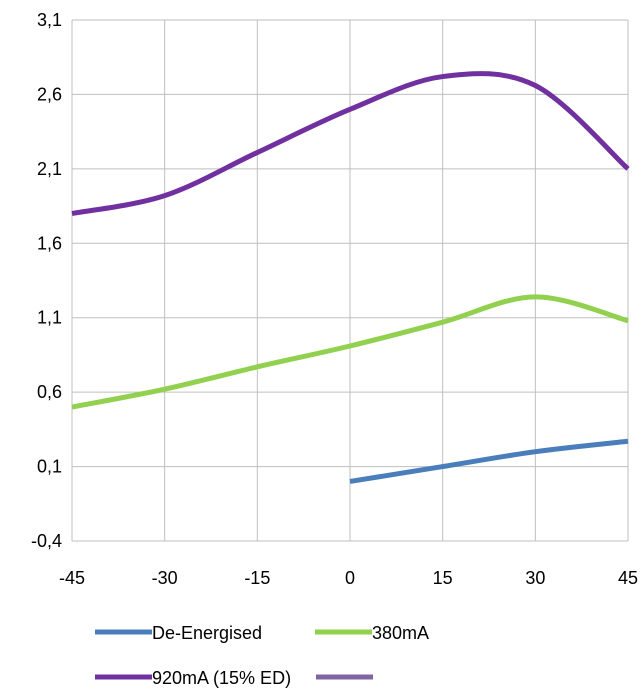  Describe the element at coordinates (49, 467) in the screenshot. I see `y-tick-label: 0,1` at that location.